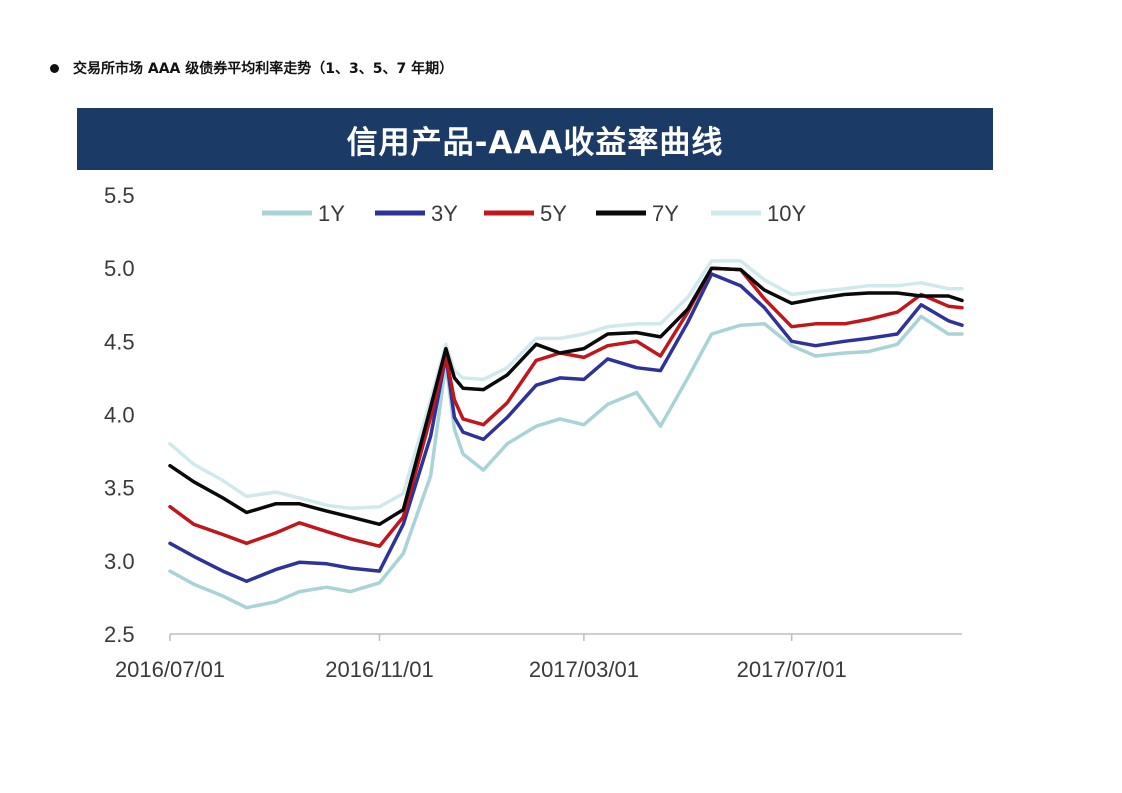 The width and height of the screenshot is (1122, 793). What do you see at coordinates (535, 139) in the screenshot?
I see `chart-title: 信用产品-AAA收益率曲线` at bounding box center [535, 139].